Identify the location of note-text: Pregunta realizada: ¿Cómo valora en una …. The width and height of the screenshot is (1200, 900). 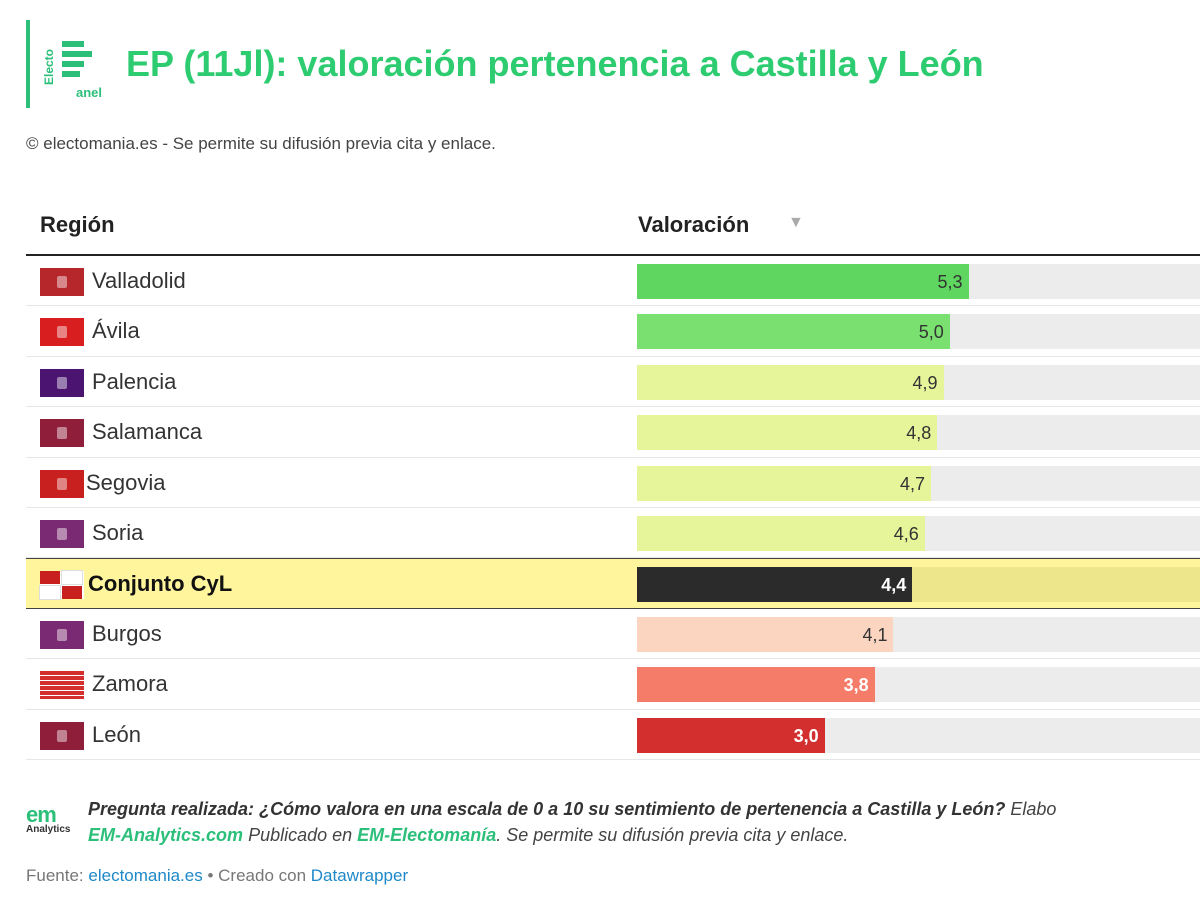
(644, 822).